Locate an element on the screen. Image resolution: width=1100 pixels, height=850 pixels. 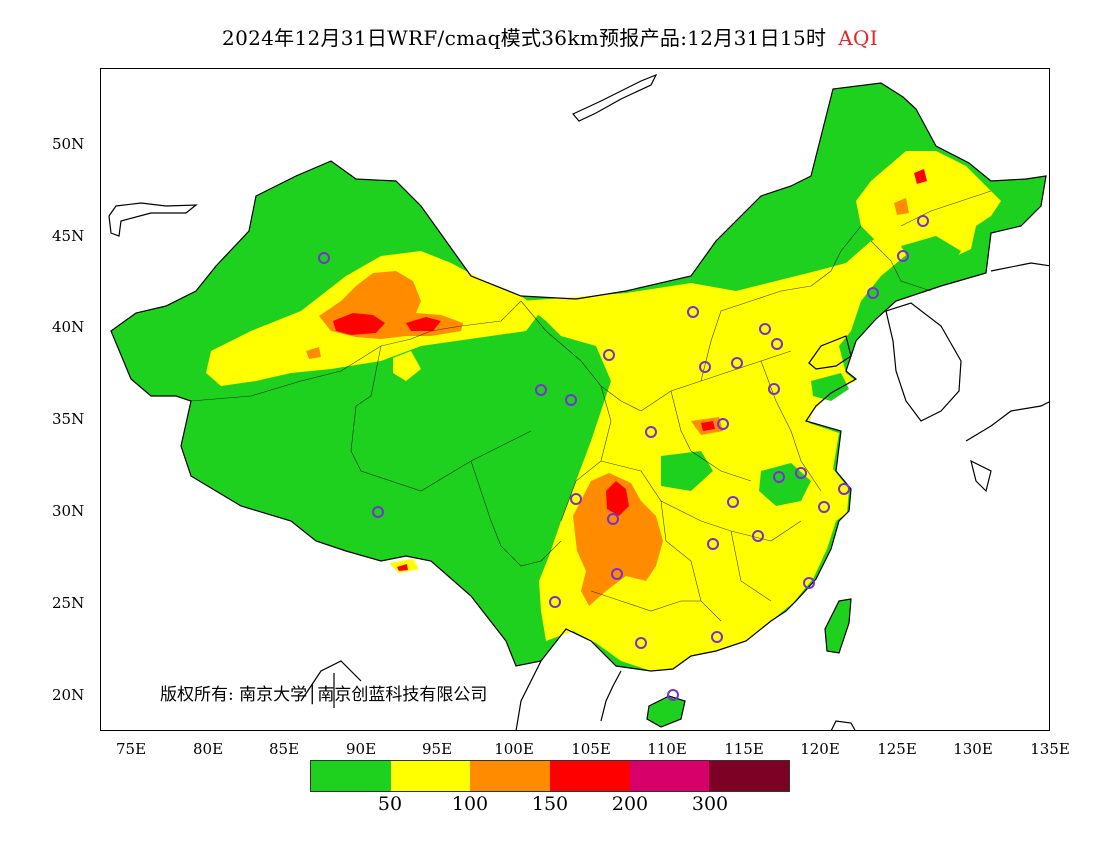
legend-swatch-unhealthy is located at coordinates (590, 776).